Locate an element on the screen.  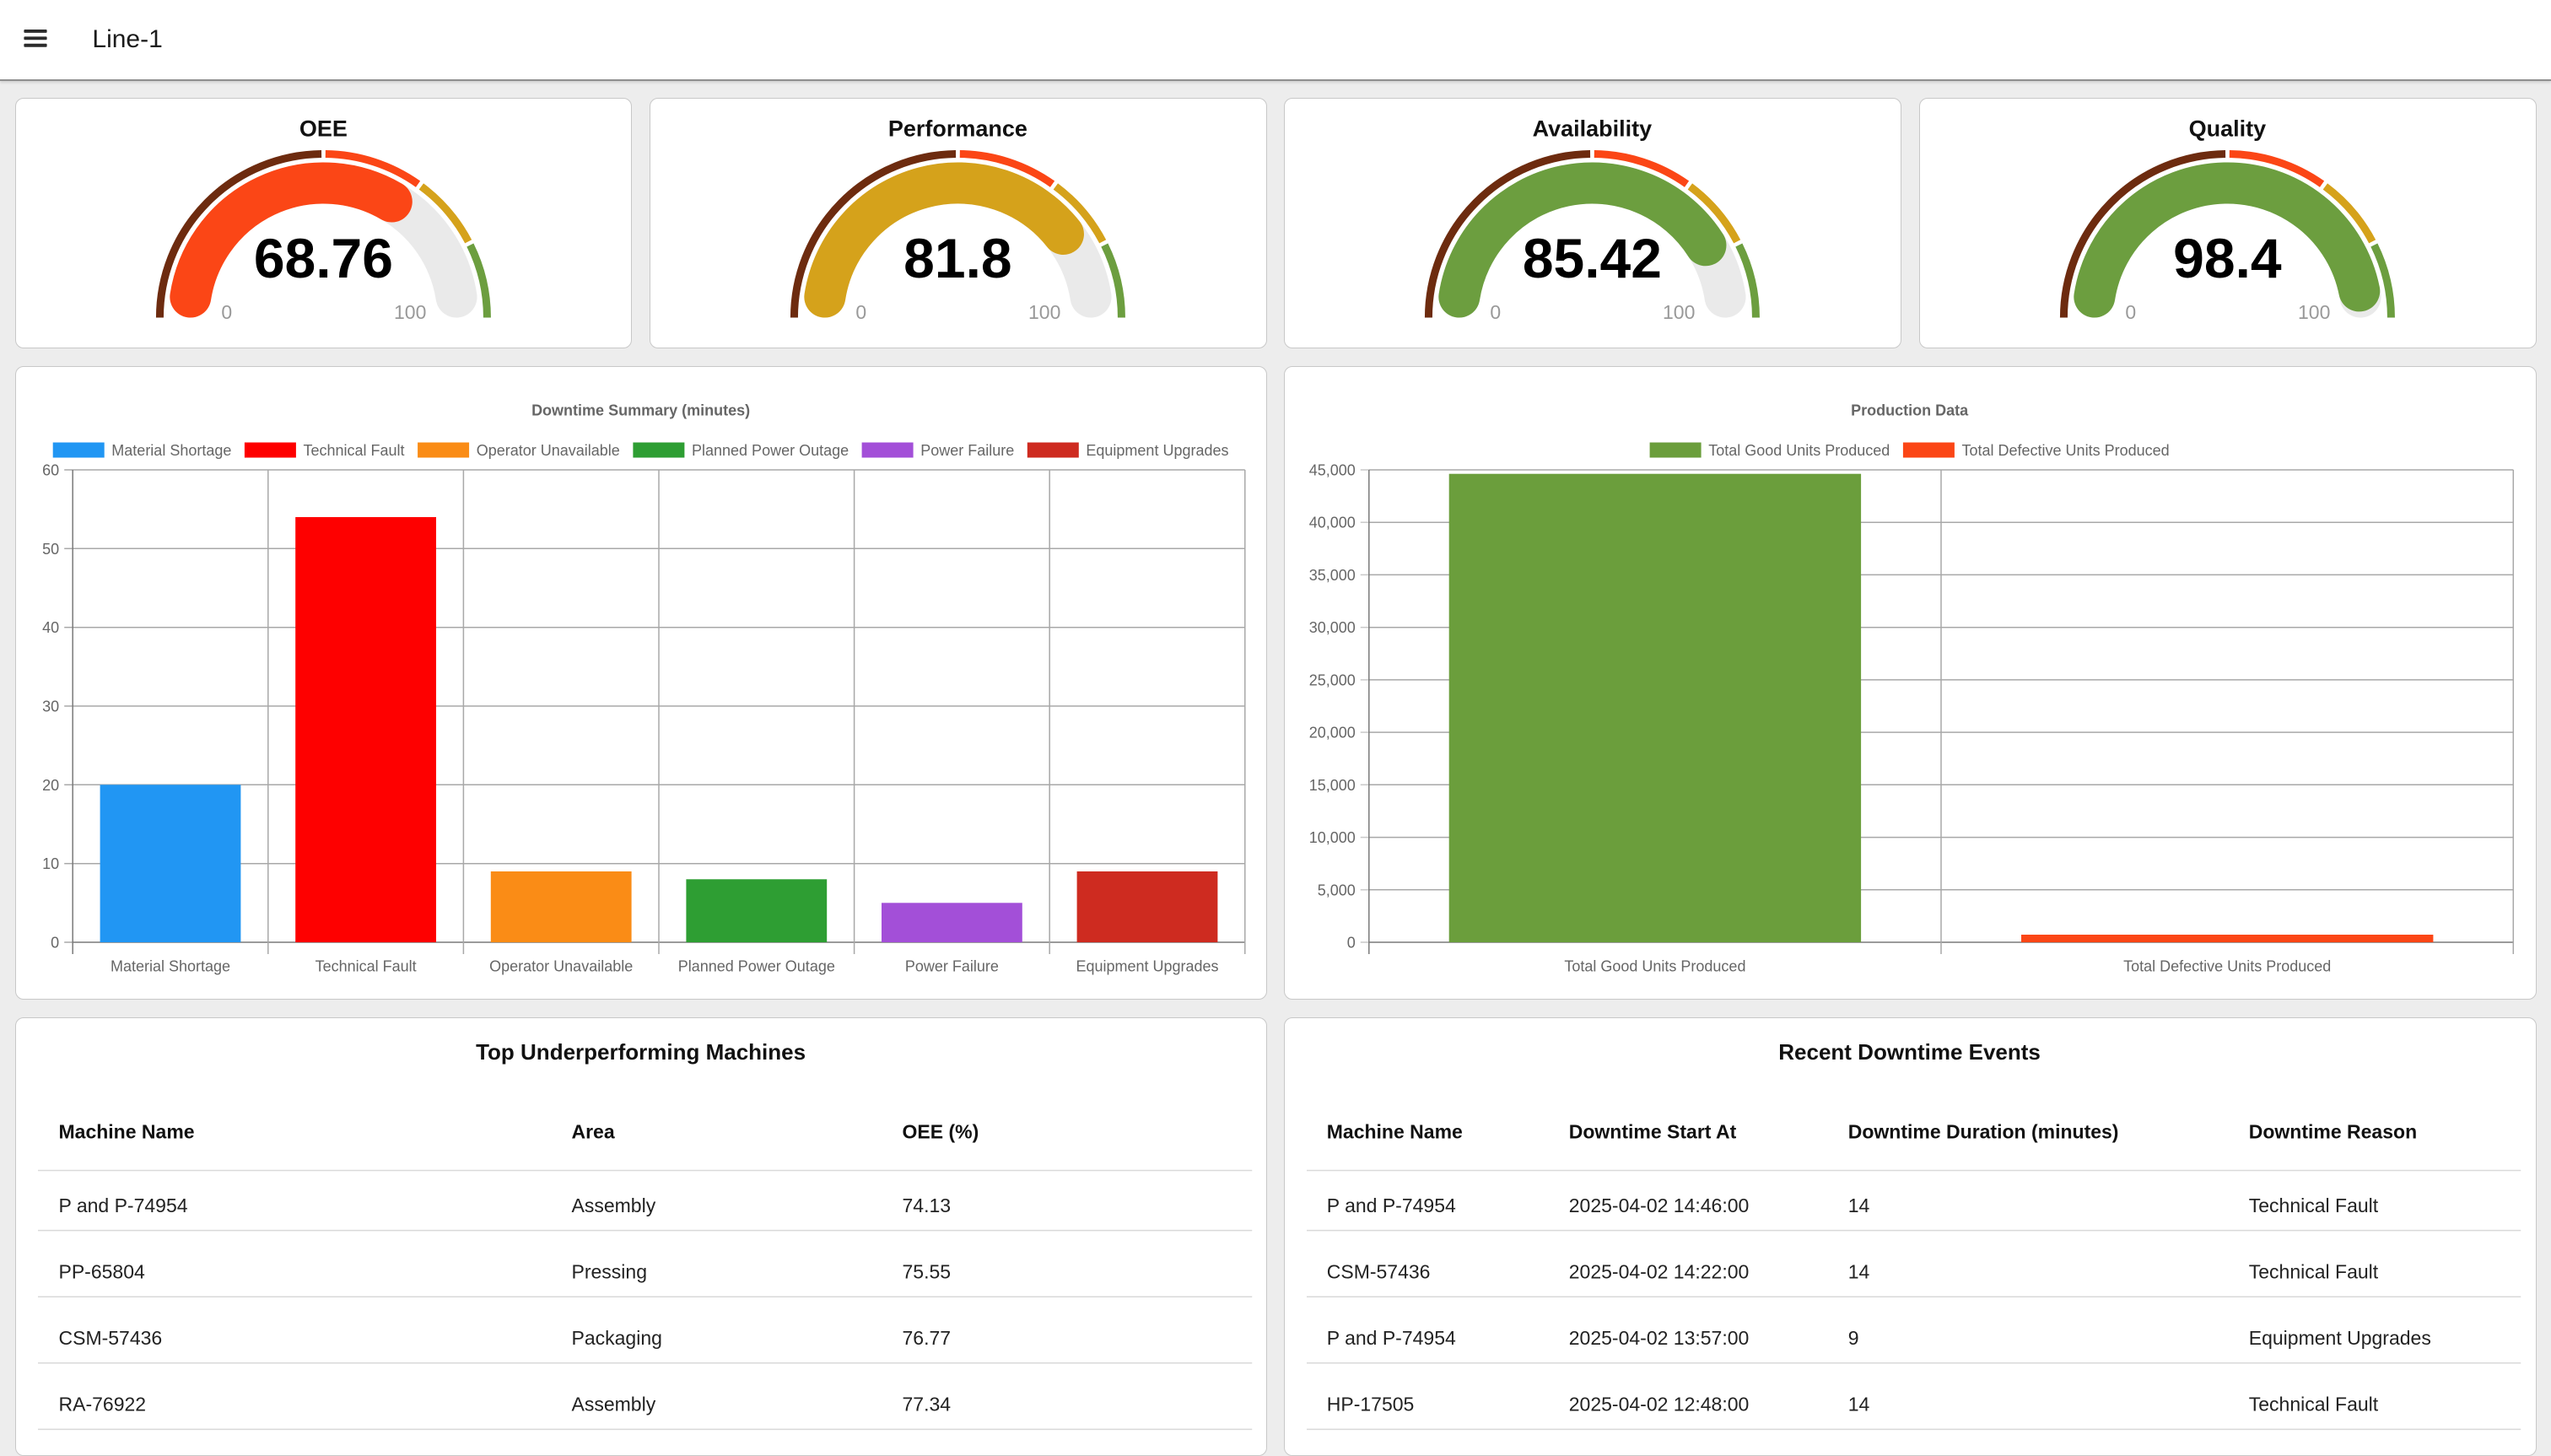
svg-text: 2025-04-02 14:22:00 is located at coordinates (1659, 1271).